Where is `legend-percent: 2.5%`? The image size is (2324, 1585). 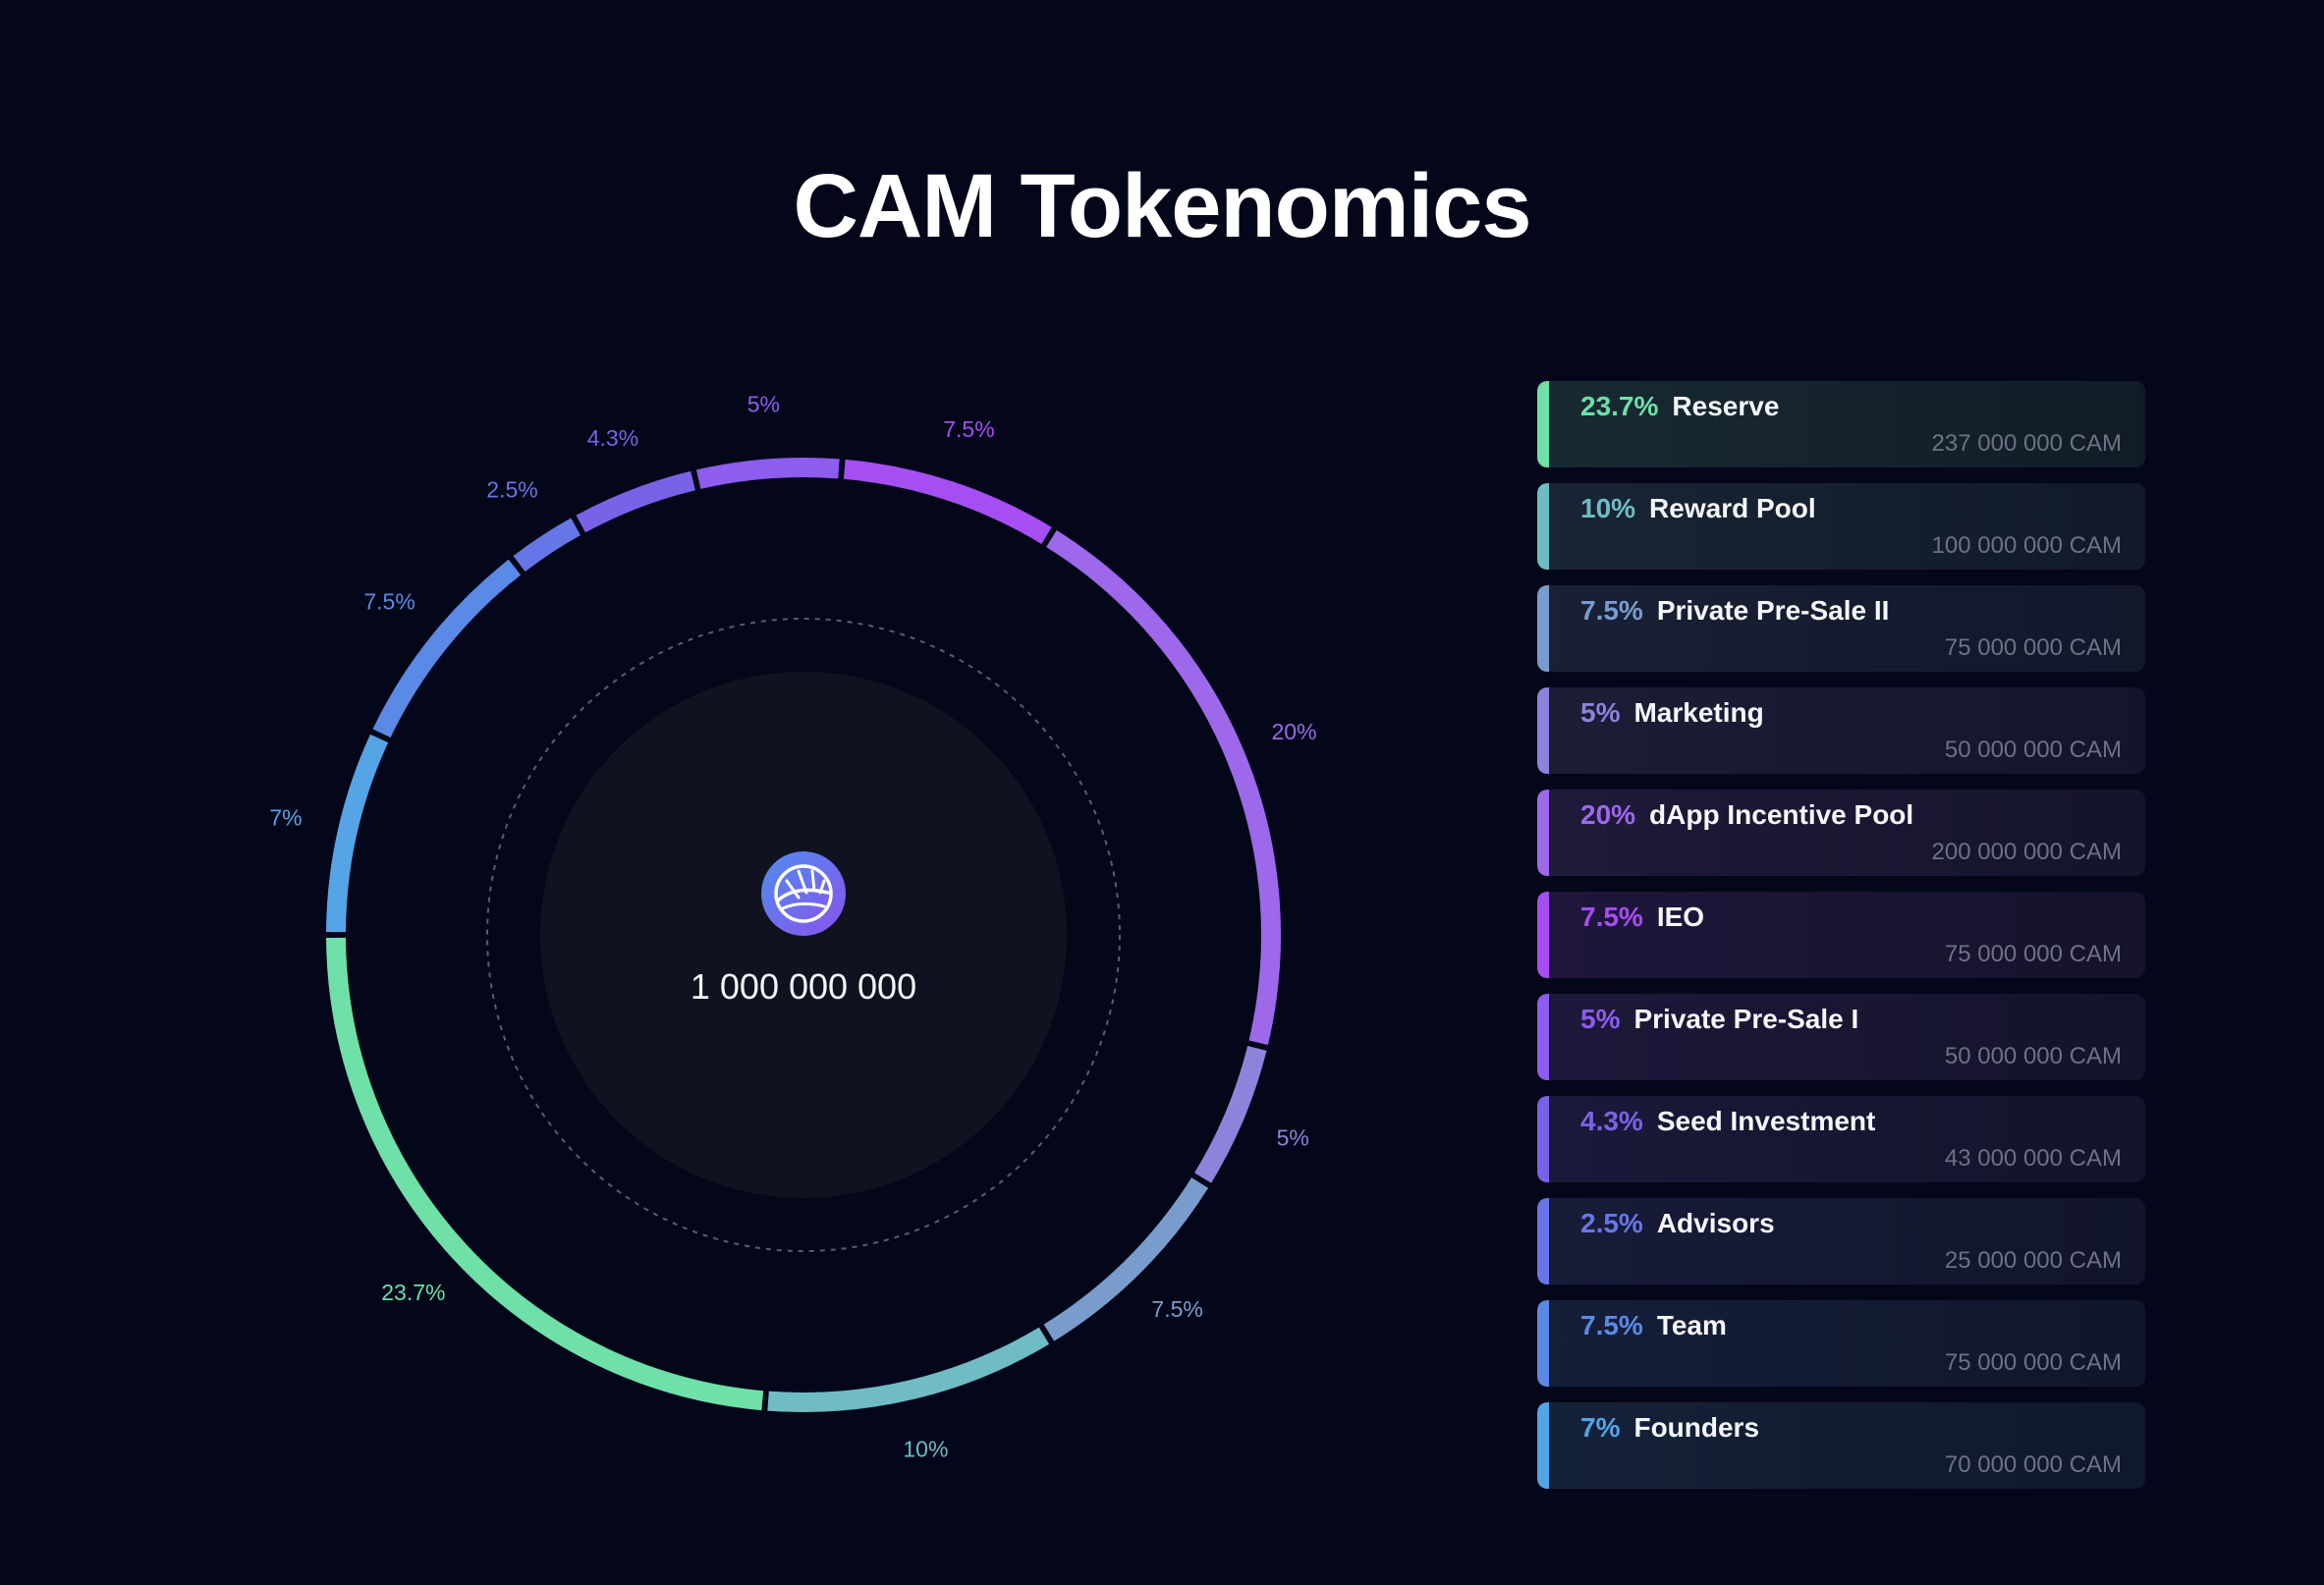 legend-percent: 2.5% is located at coordinates (1611, 1223).